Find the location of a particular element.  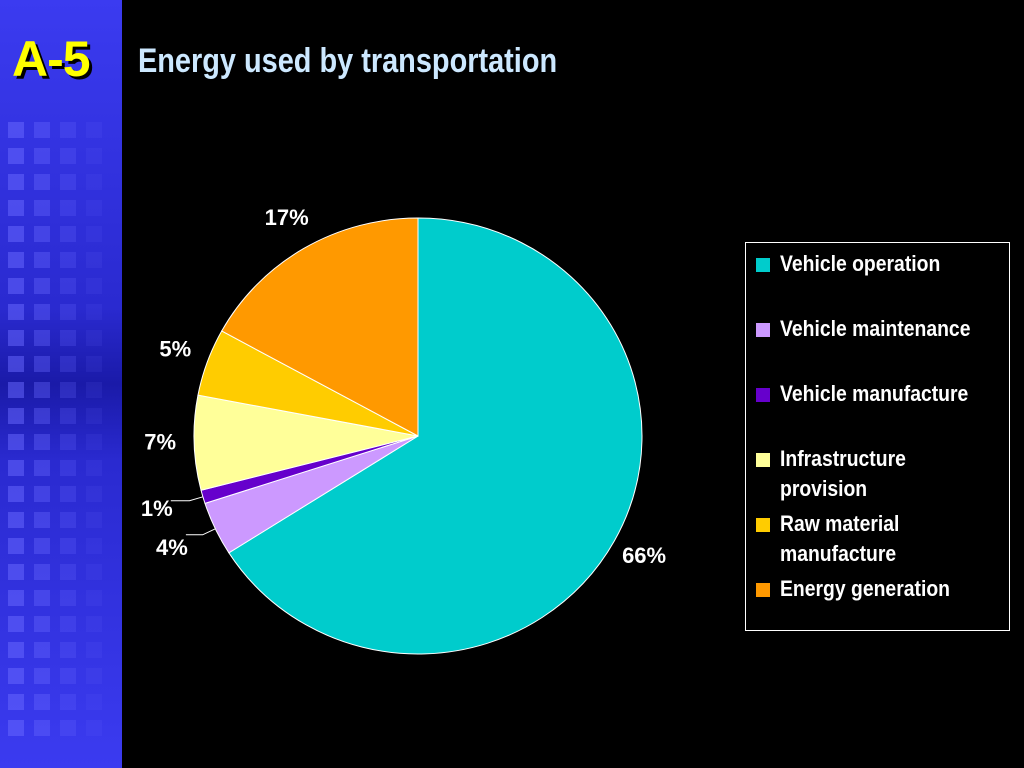

band-pattern is located at coordinates (55, 429).